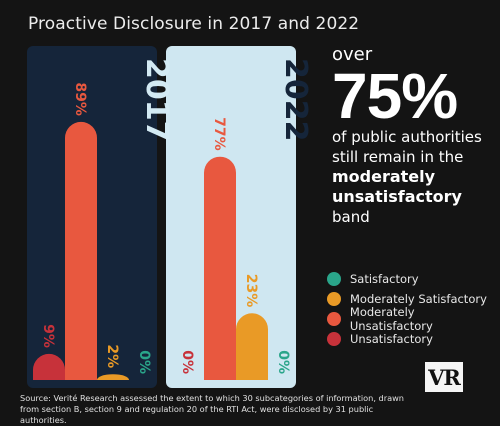 The height and width of the screenshot is (426, 500). I want to click on value-label-2022-unsatisfactory: 0%, so click(187, 362).